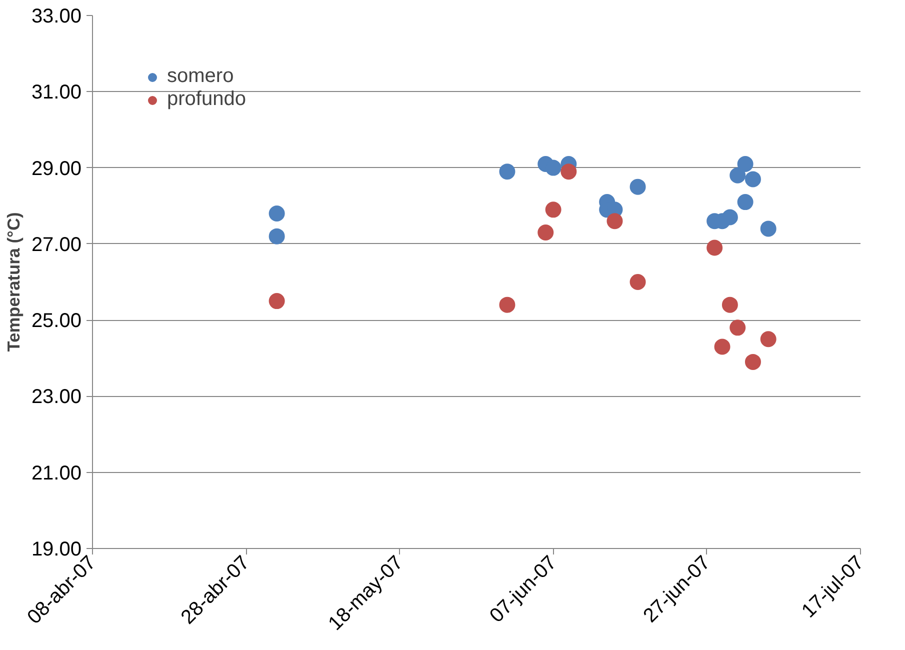 Image resolution: width=905 pixels, height=650 pixels. What do you see at coordinates (206, 99) in the screenshot?
I see `legend-label: profundo` at bounding box center [206, 99].